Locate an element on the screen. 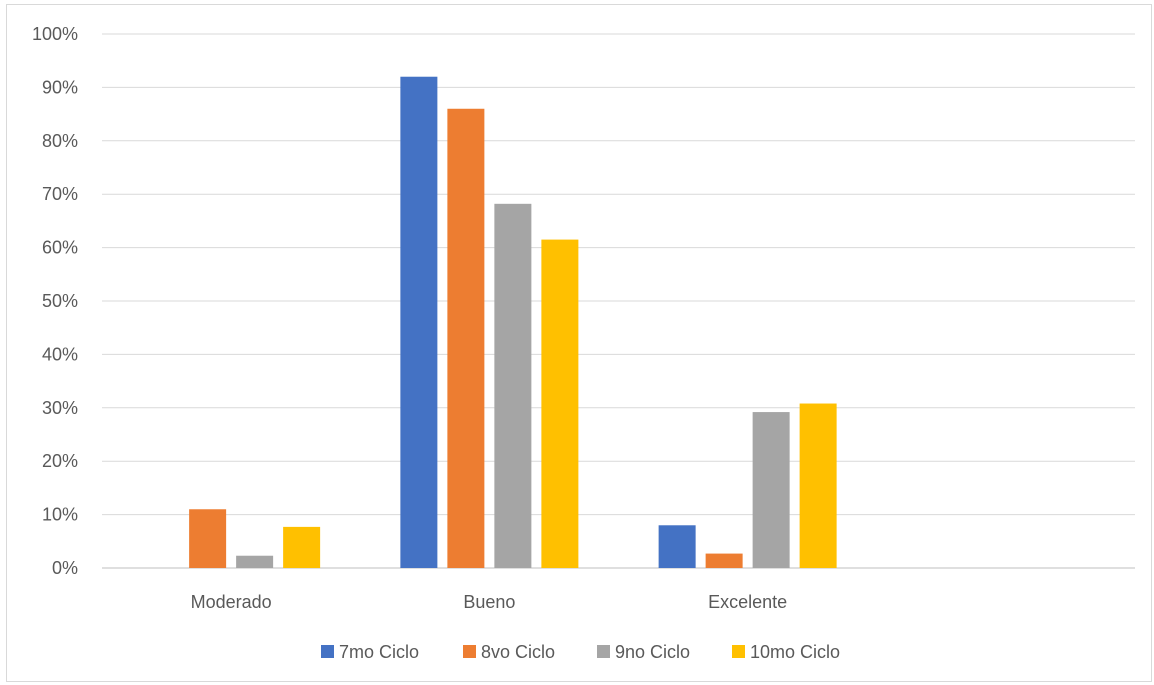 The height and width of the screenshot is (685, 1154). x-category-label: Excelente is located at coordinates (747, 602).